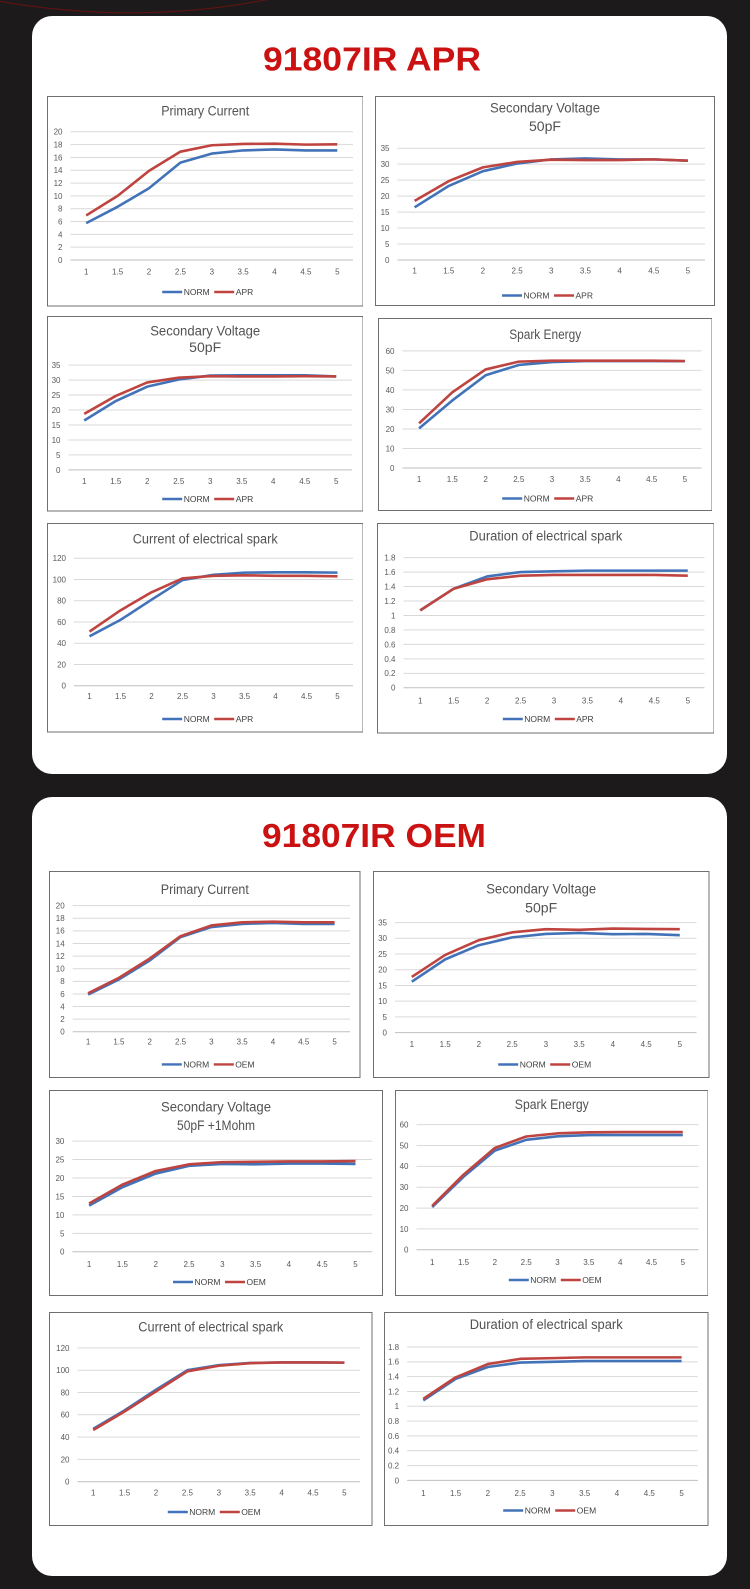  I want to click on svg-text: 1.4, so click(390, 586).